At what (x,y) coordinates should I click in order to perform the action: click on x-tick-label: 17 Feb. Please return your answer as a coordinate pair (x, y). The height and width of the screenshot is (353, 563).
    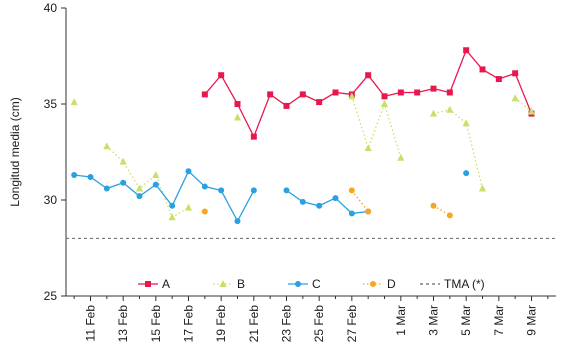
    Looking at the image, I should click on (189, 324).